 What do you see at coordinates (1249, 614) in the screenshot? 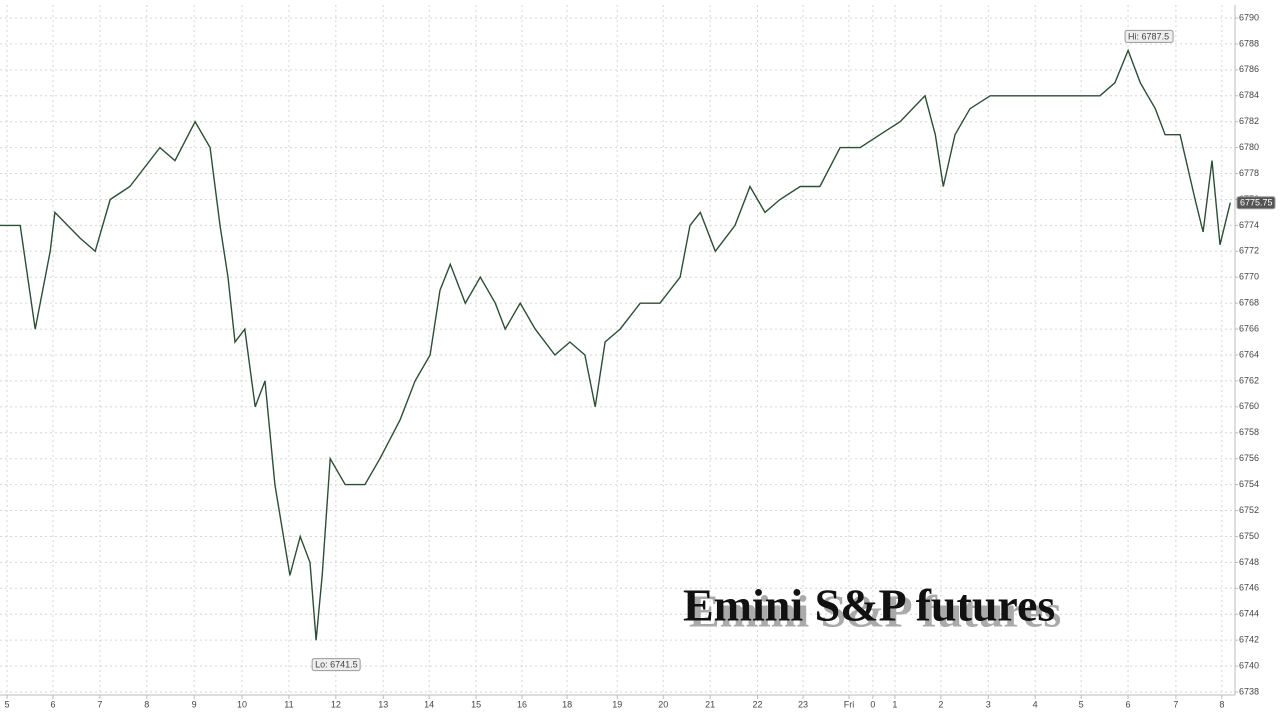
I see `y-tick-label: 6744` at bounding box center [1249, 614].